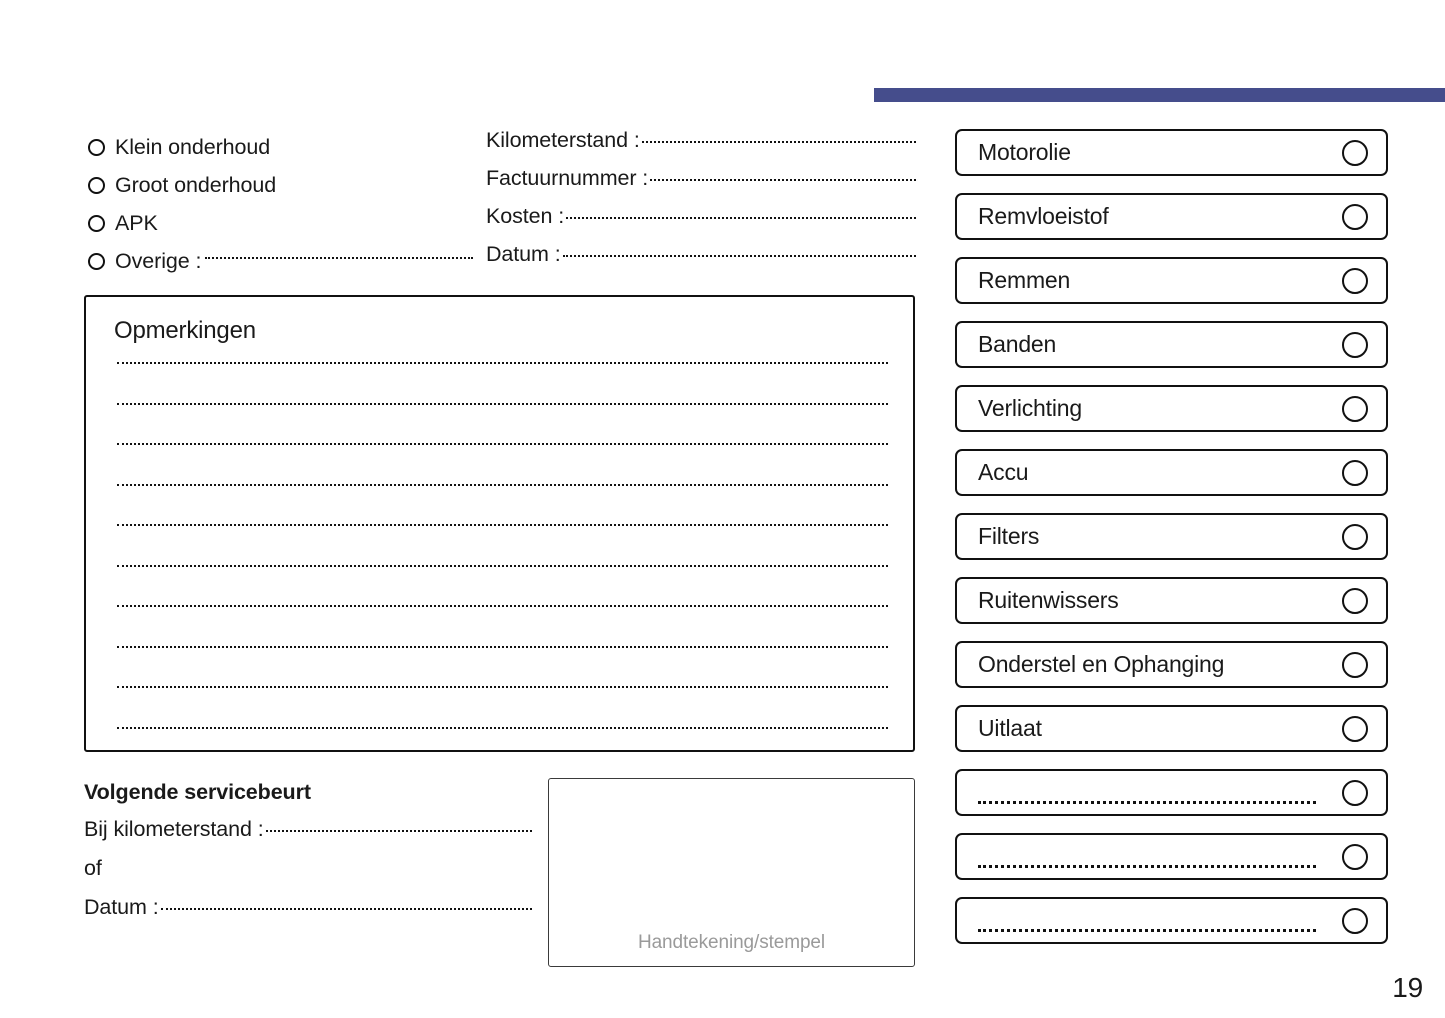 The height and width of the screenshot is (1018, 1445). I want to click on field-label: Kosten :, so click(525, 216).